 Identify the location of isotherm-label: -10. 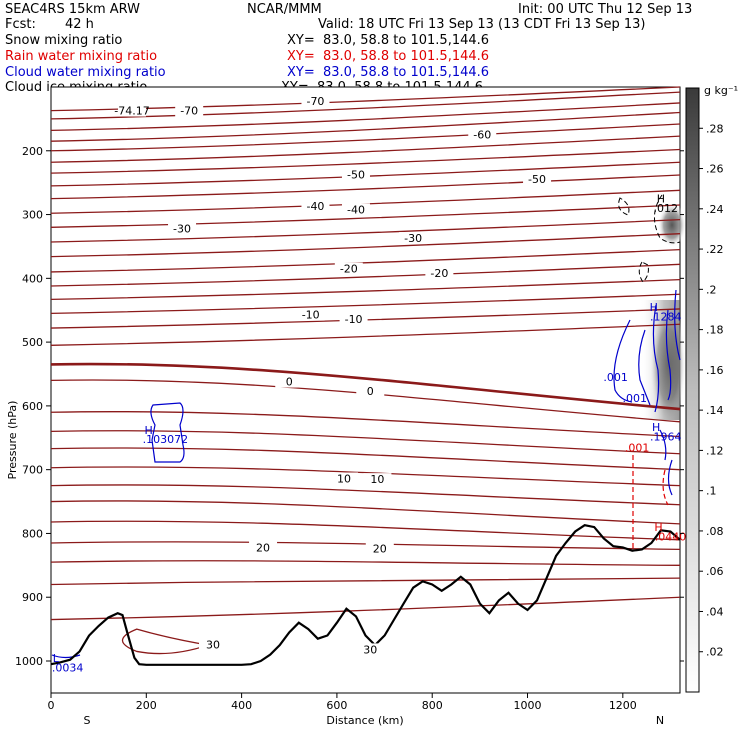
(354, 319).